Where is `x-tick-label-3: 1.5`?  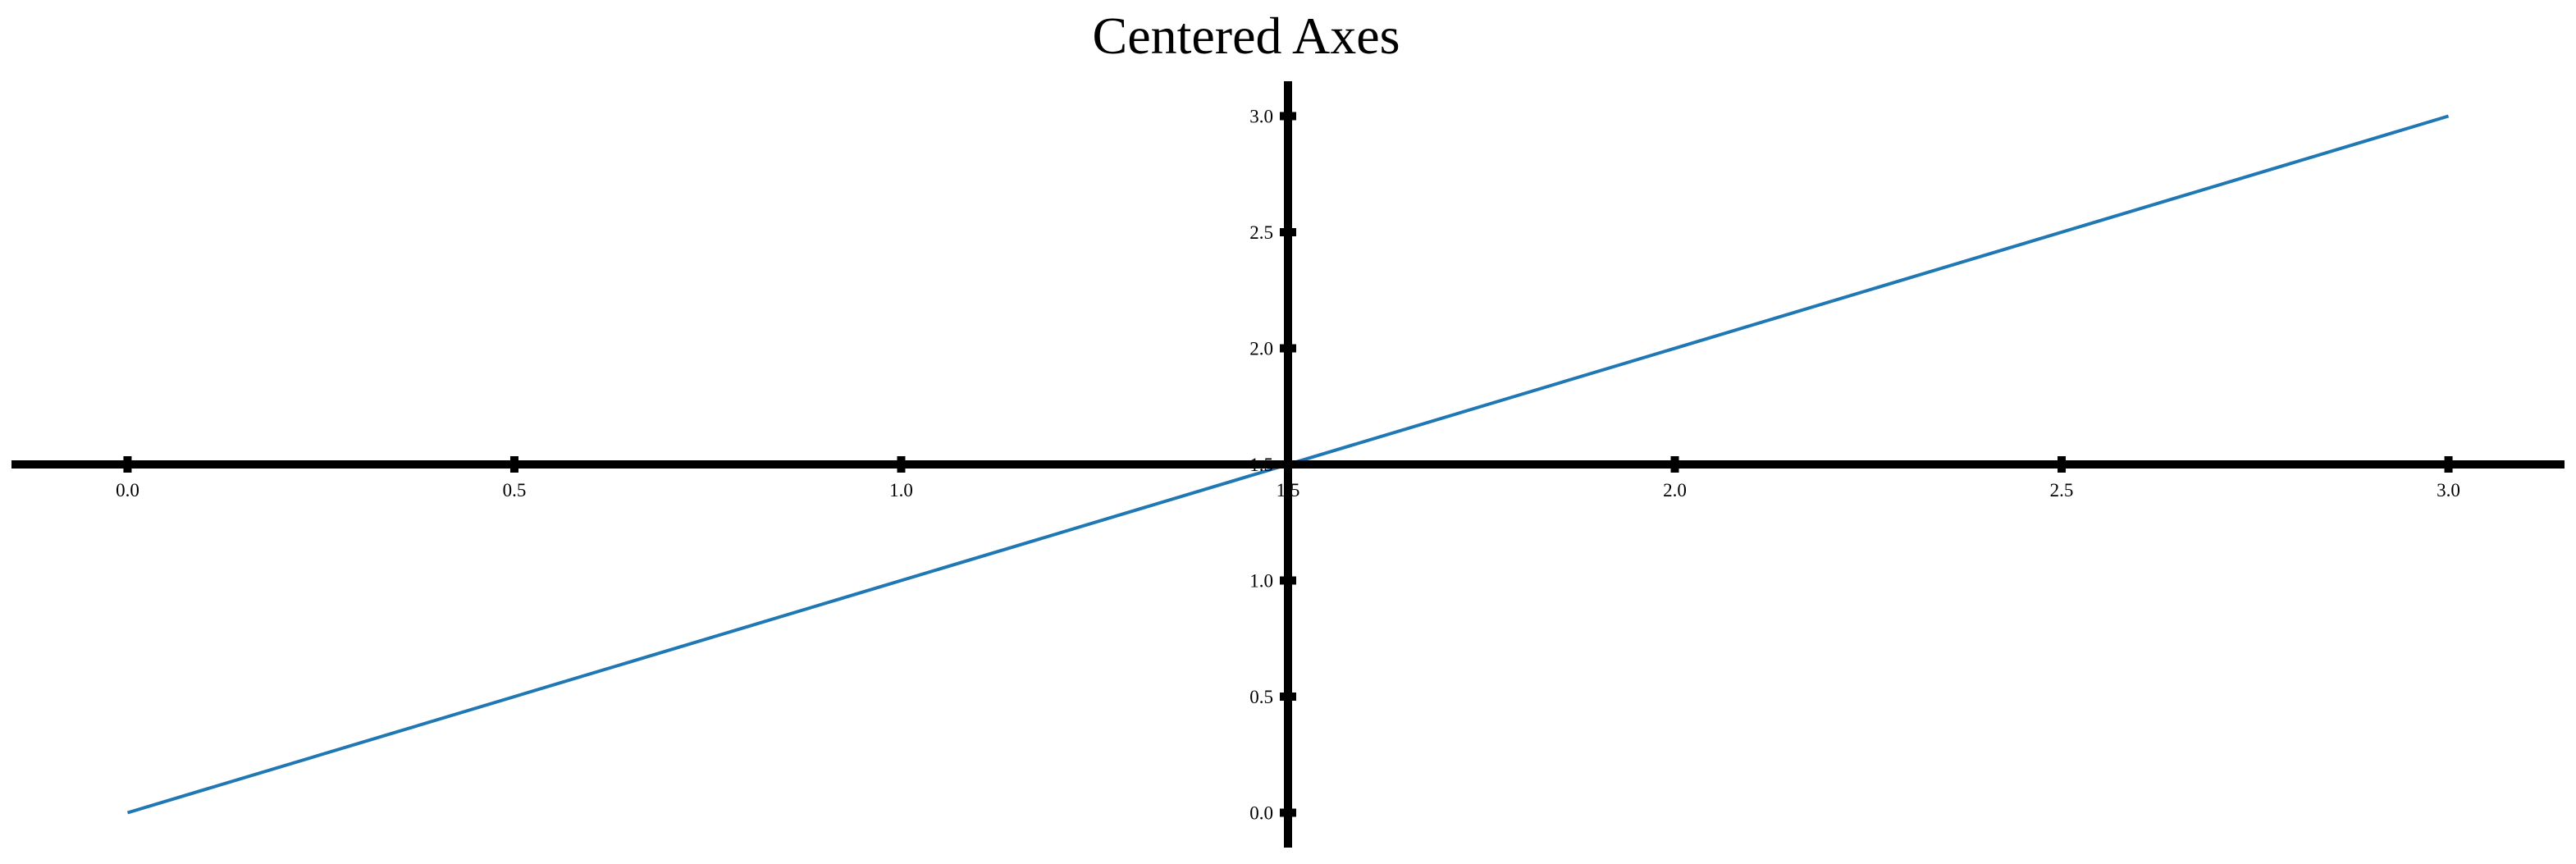 x-tick-label-3: 1.5 is located at coordinates (1288, 490).